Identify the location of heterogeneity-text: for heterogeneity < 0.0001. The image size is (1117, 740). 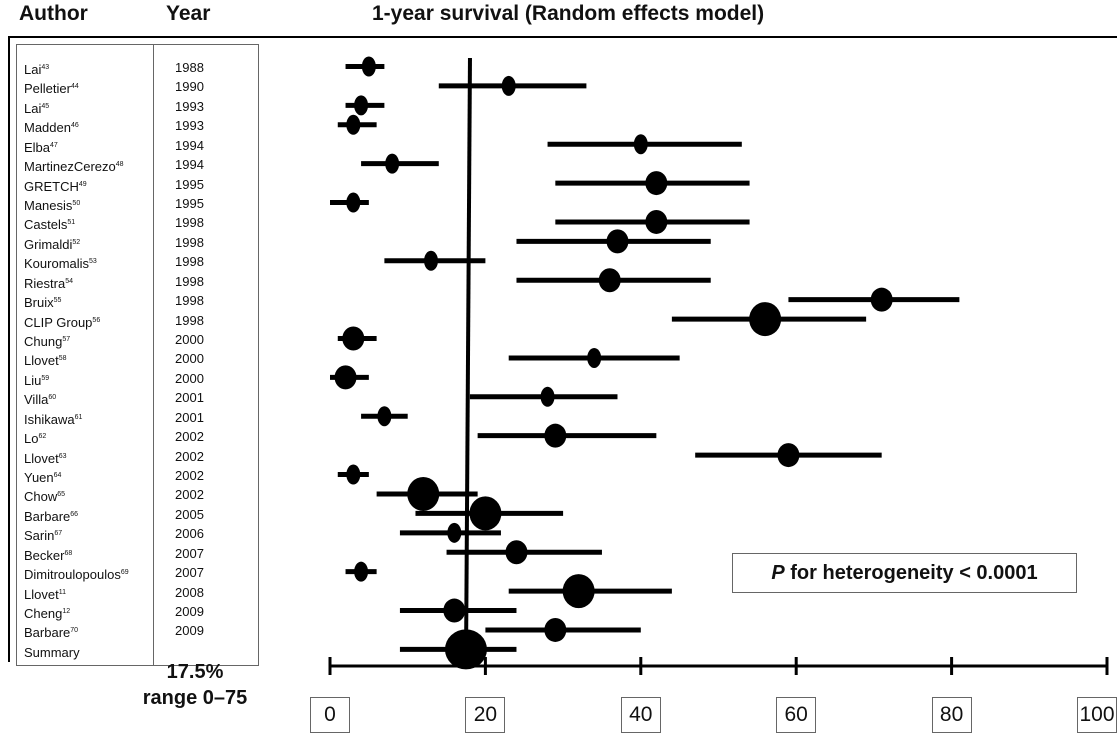
(911, 573).